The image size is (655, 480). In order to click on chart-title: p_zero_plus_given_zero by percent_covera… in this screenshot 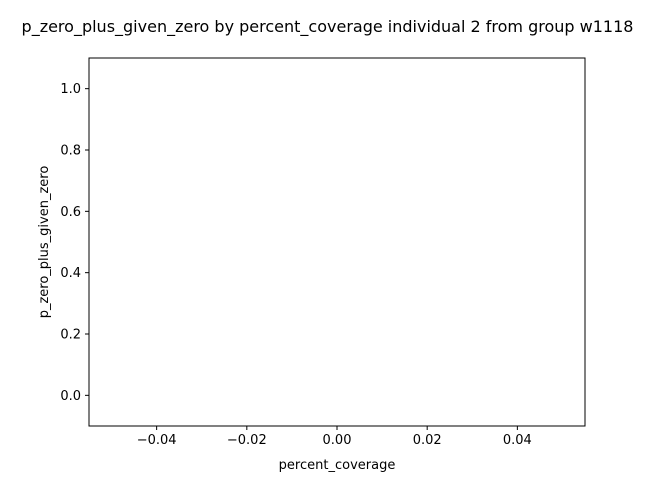, I will do `click(328, 27)`.